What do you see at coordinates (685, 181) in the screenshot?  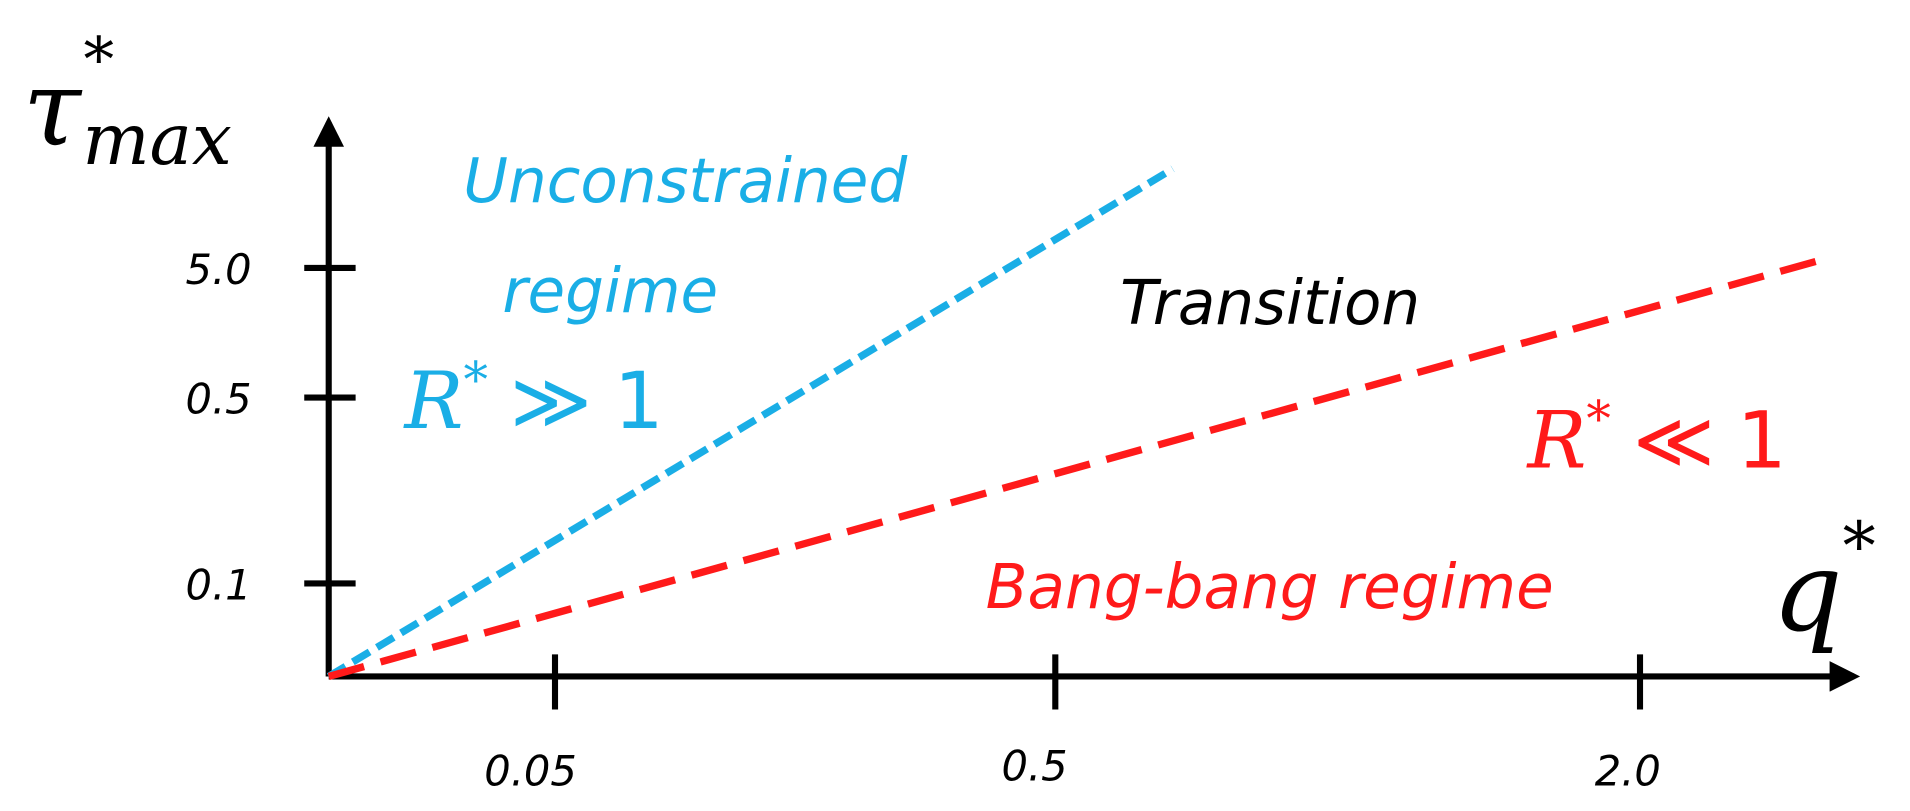 I see `region-title: Unconstrained` at bounding box center [685, 181].